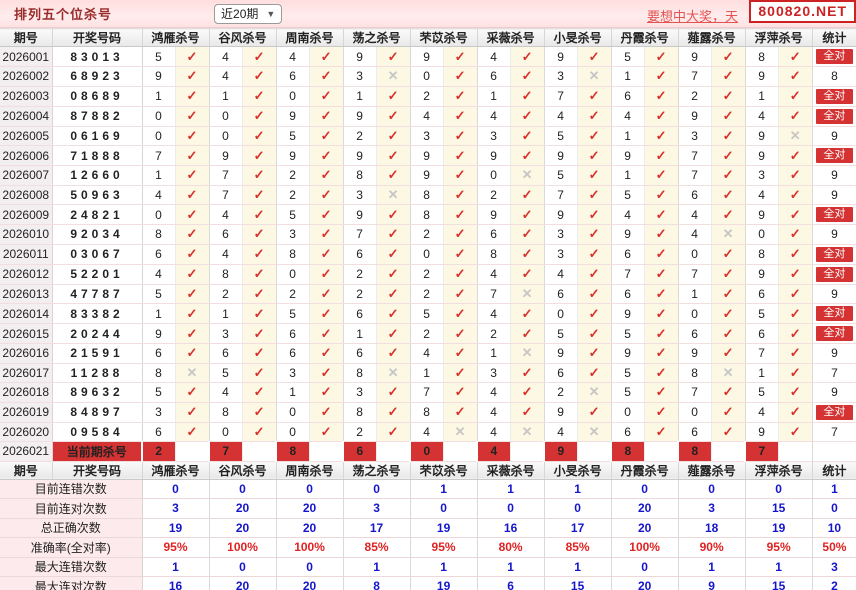  Describe the element at coordinates (778, 567) in the screenshot. I see `summary-value: 1` at that location.